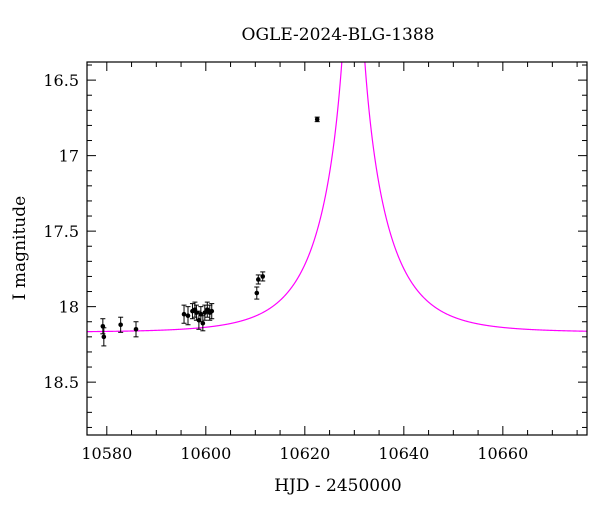  Describe the element at coordinates (403, 453) in the screenshot. I see `x-tick-label: 10640` at that location.